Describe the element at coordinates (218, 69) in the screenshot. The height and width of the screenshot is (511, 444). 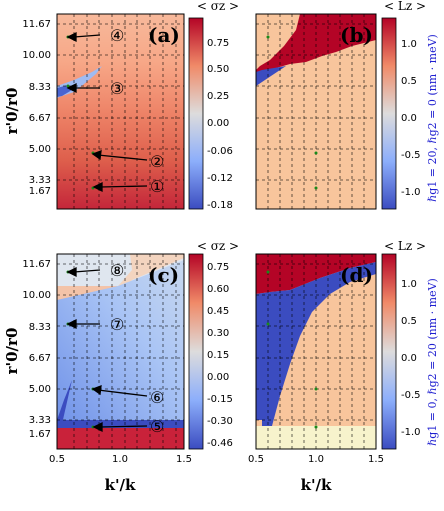
I see `cbar-tick: 0.50` at that location.